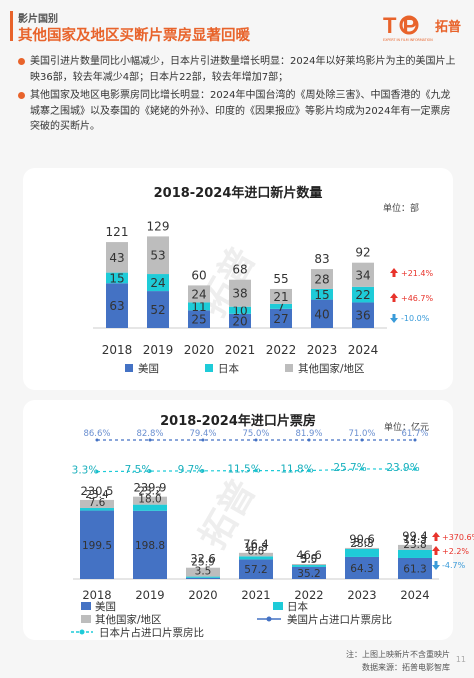  Describe the element at coordinates (149, 595) in the screenshot. I see `chart2-x-tick: 2019` at that location.